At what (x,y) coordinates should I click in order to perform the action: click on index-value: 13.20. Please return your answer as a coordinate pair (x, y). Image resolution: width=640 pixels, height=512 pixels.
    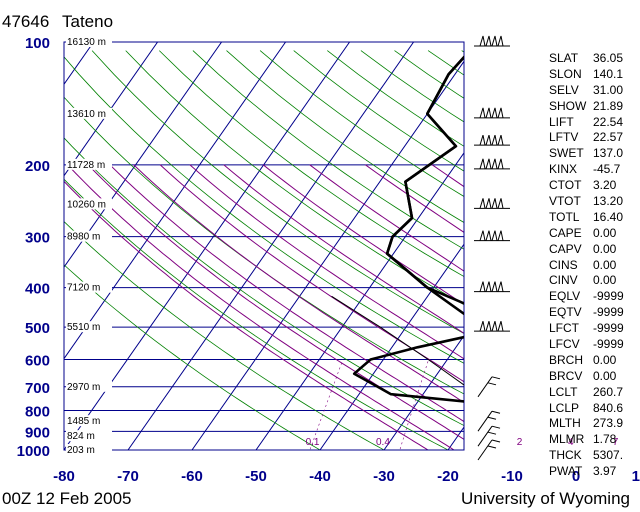
    Looking at the image, I should click on (608, 201).